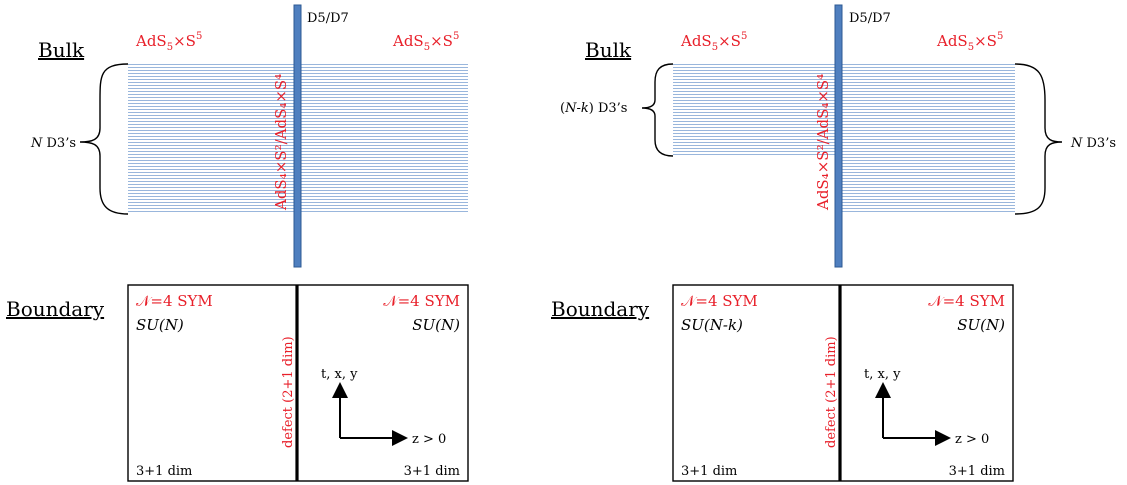 This screenshot has height=485, width=1127. What do you see at coordinates (712, 325) in the screenshot?
I see `group-left-label: SU(N-k)` at bounding box center [712, 325].